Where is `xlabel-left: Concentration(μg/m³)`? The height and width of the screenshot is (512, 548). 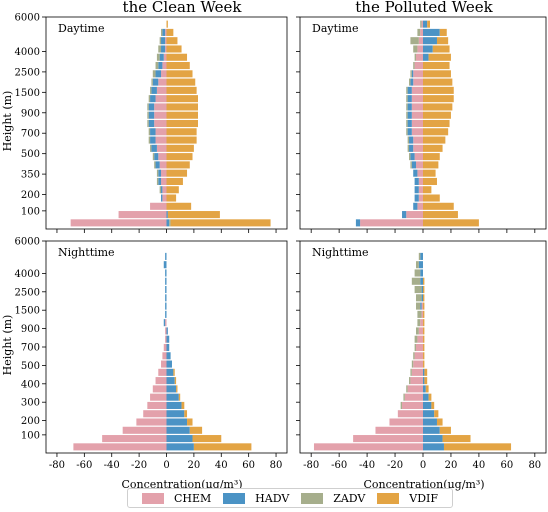
xlabel-left: Concentration(μg/m³) is located at coordinates (181, 484).